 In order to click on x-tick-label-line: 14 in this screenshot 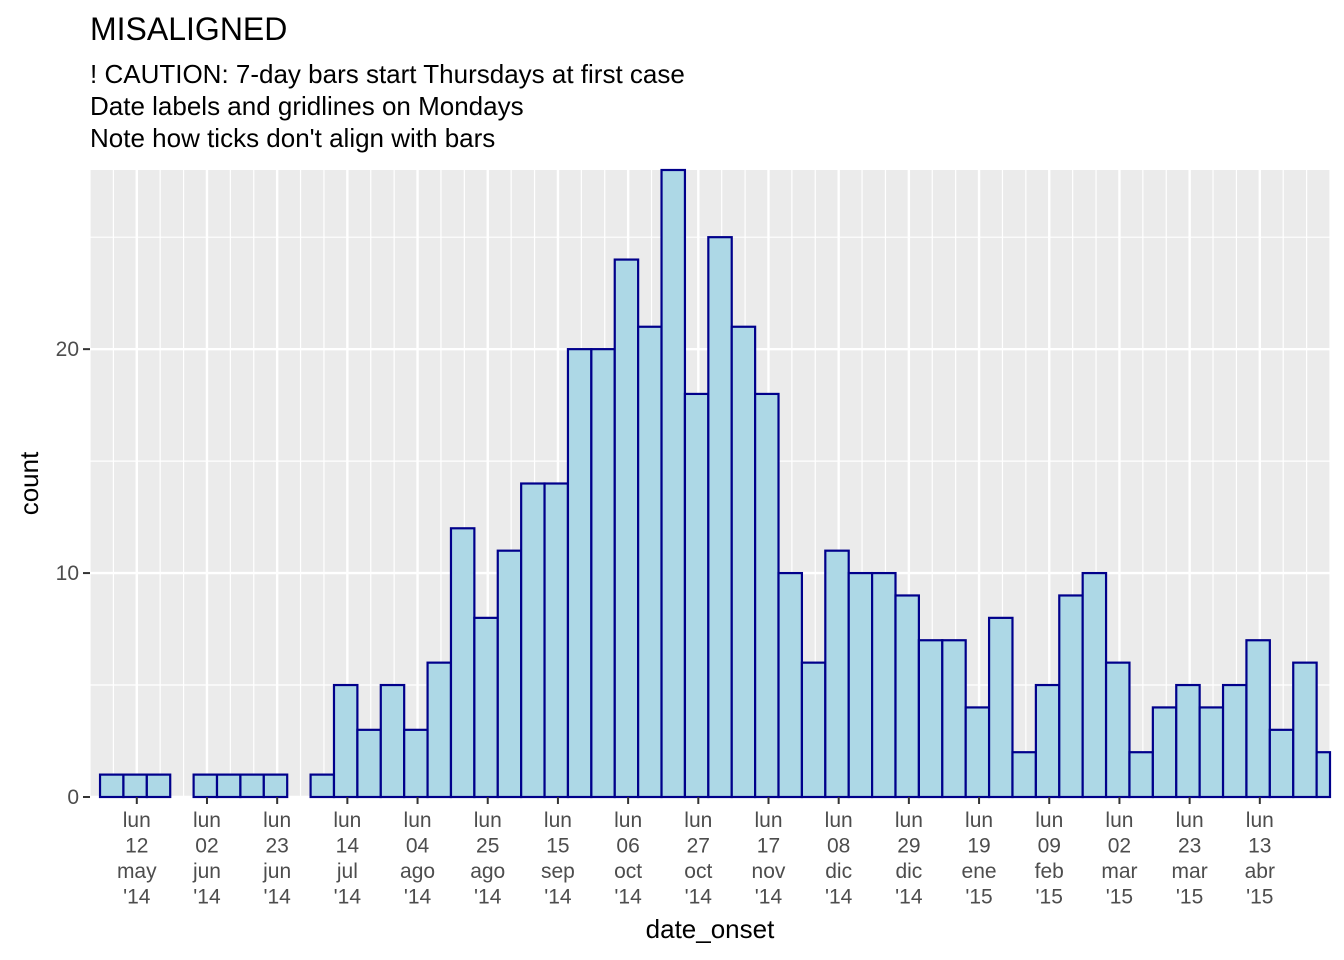, I will do `click(348, 846)`.